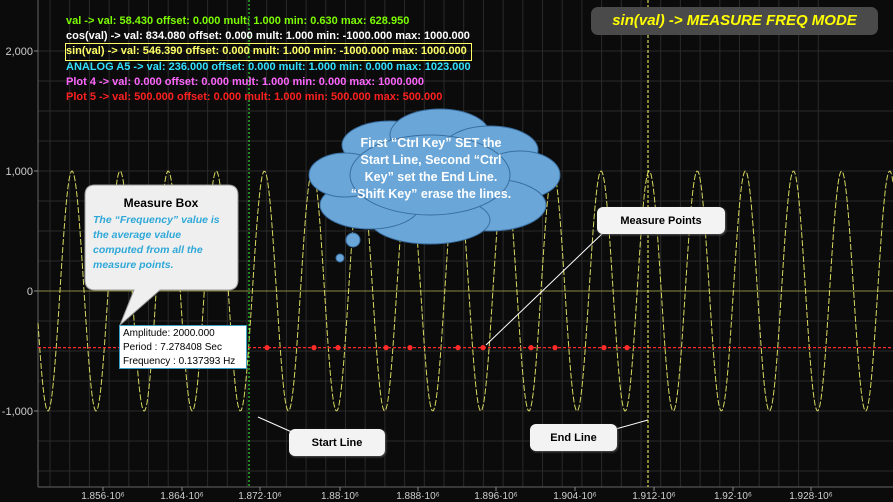  Describe the element at coordinates (575, 496) in the screenshot. I see `x-tick-label: 1.904·10⁶` at that location.